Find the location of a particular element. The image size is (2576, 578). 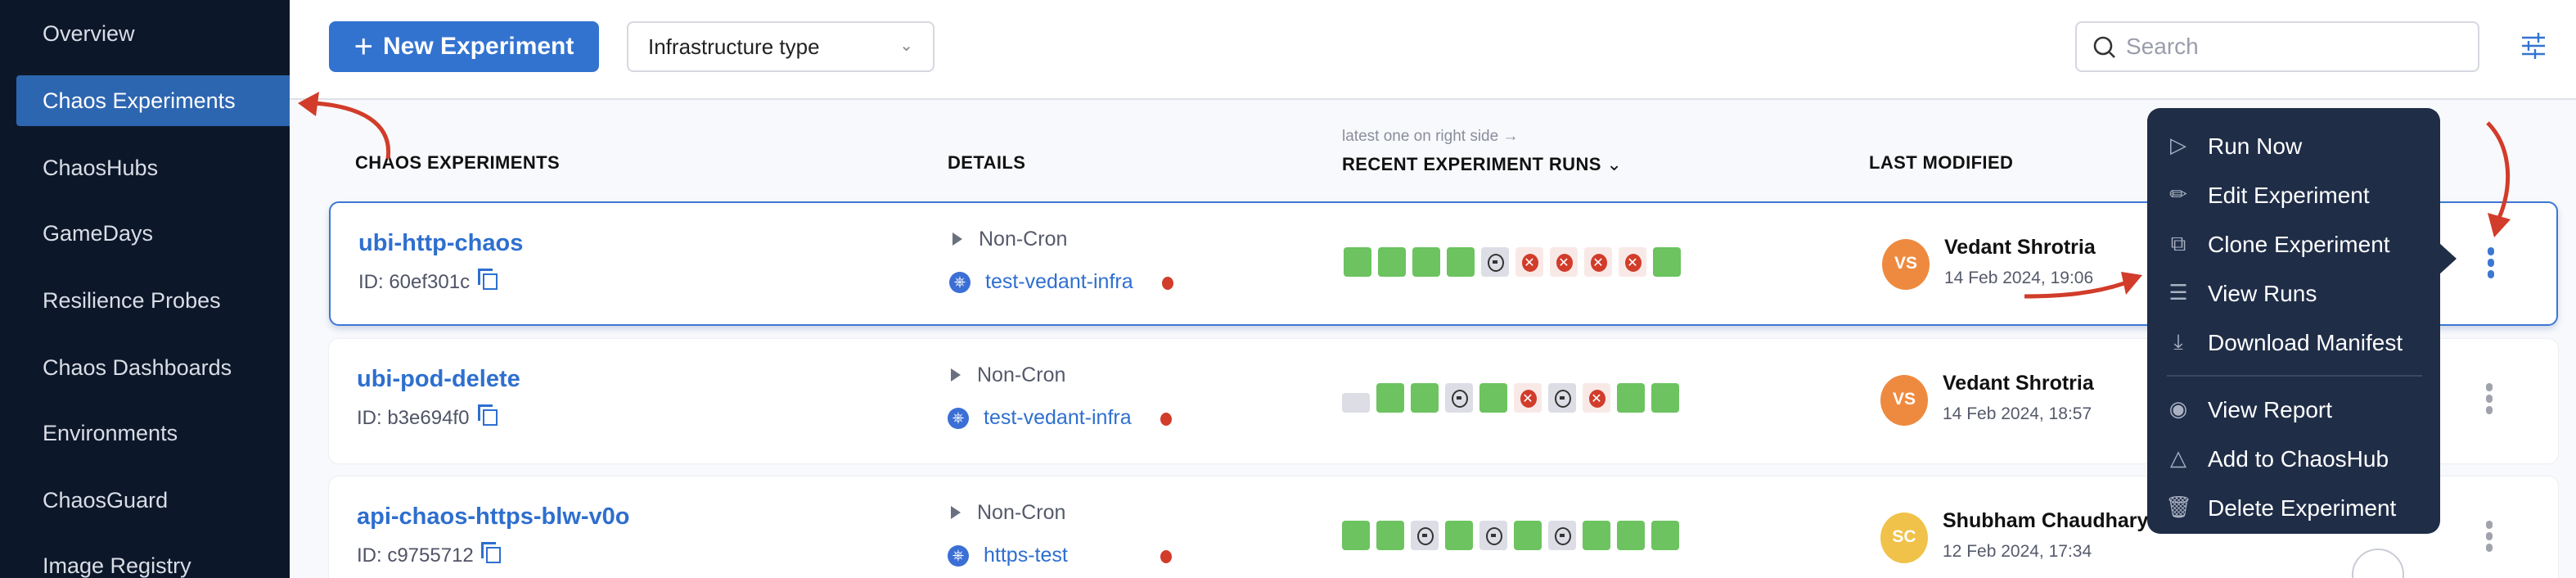

sidebar-item-overview: Overview is located at coordinates (89, 33).